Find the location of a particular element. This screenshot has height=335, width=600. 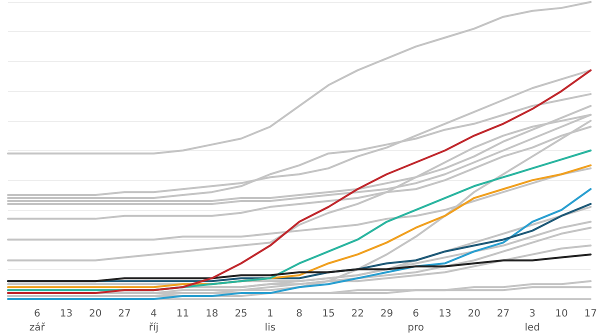

x-tick-label: 18 is located at coordinates (212, 314).